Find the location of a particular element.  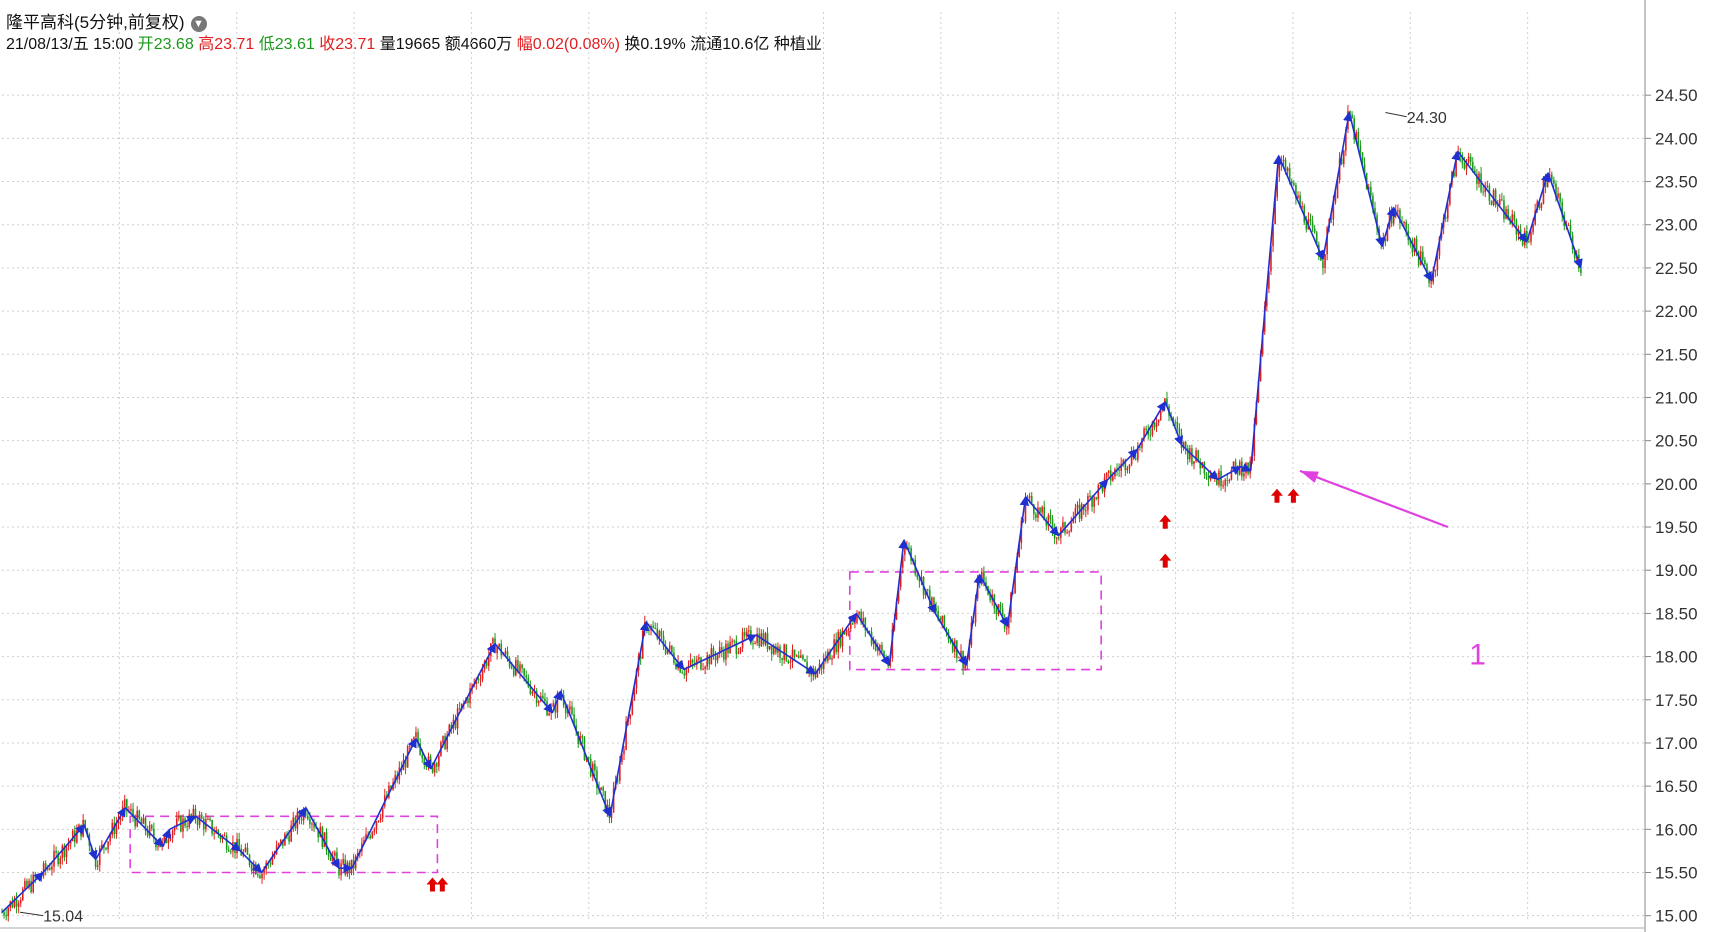

y-tick-label: 17.00 is located at coordinates (1676, 743).